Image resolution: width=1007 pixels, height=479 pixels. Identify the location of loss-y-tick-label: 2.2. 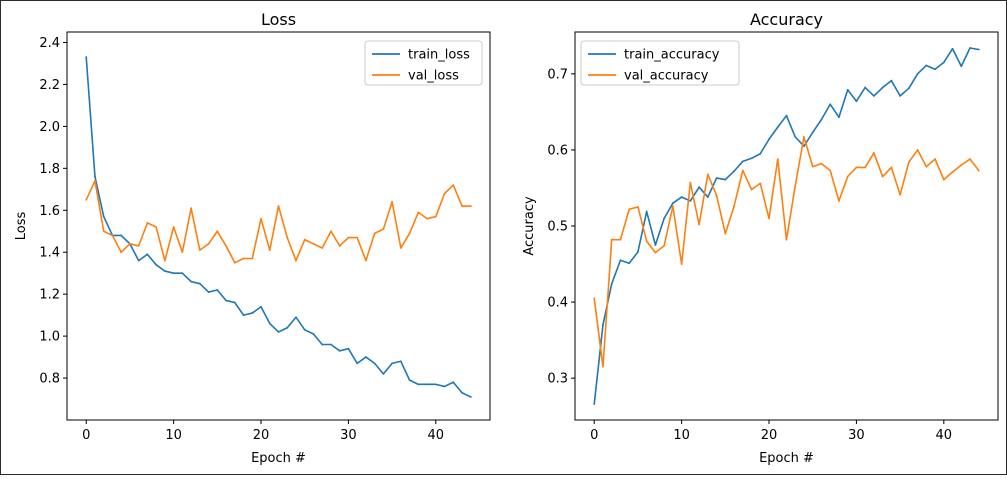
(49, 85).